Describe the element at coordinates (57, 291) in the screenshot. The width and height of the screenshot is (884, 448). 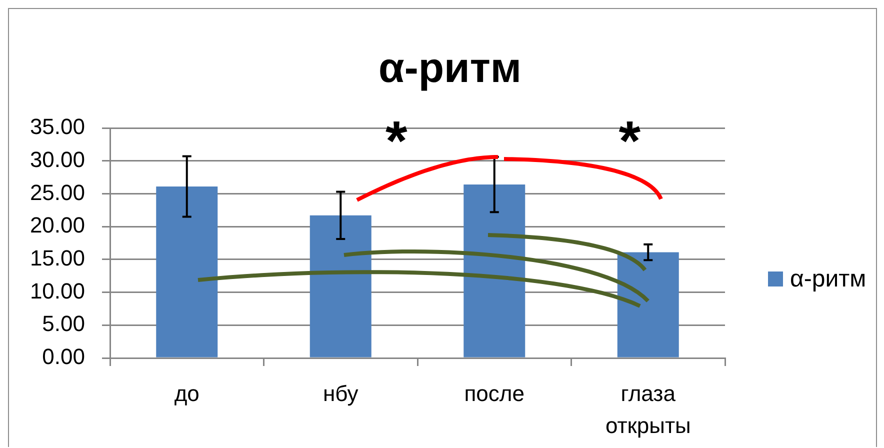
I see `y-tick-label: 10.00` at that location.